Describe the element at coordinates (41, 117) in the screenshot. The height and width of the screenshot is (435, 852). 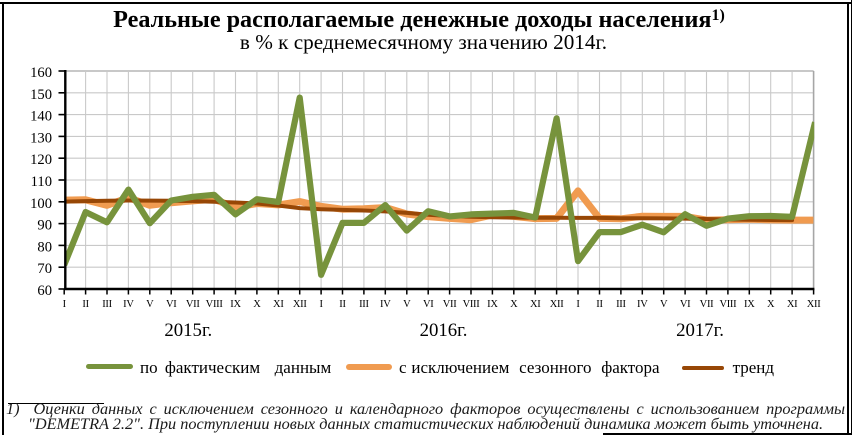
I see `svg-text: 140` at that location.